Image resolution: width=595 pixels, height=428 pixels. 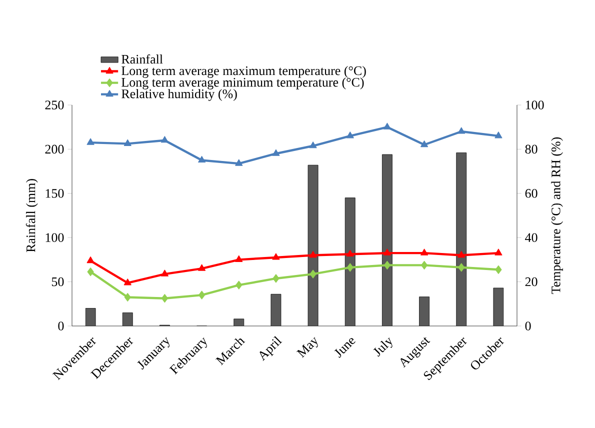 I want to click on legend-label: Rainfall, so click(x=142, y=59).